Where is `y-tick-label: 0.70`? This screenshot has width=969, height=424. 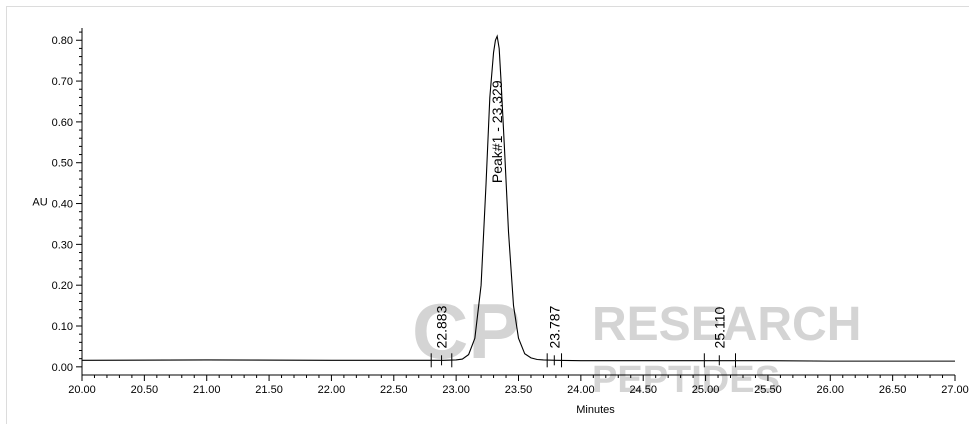 y-tick-label: 0.70 is located at coordinates (62, 82).